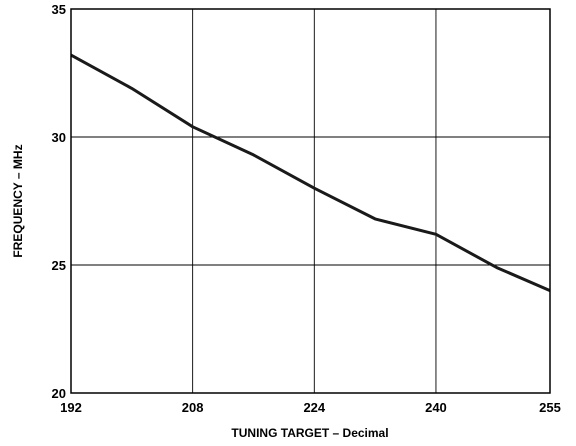 Image resolution: width=576 pixels, height=446 pixels. What do you see at coordinates (59, 201) in the screenshot?
I see `y-tick-labels: 20 25 30 35` at bounding box center [59, 201].